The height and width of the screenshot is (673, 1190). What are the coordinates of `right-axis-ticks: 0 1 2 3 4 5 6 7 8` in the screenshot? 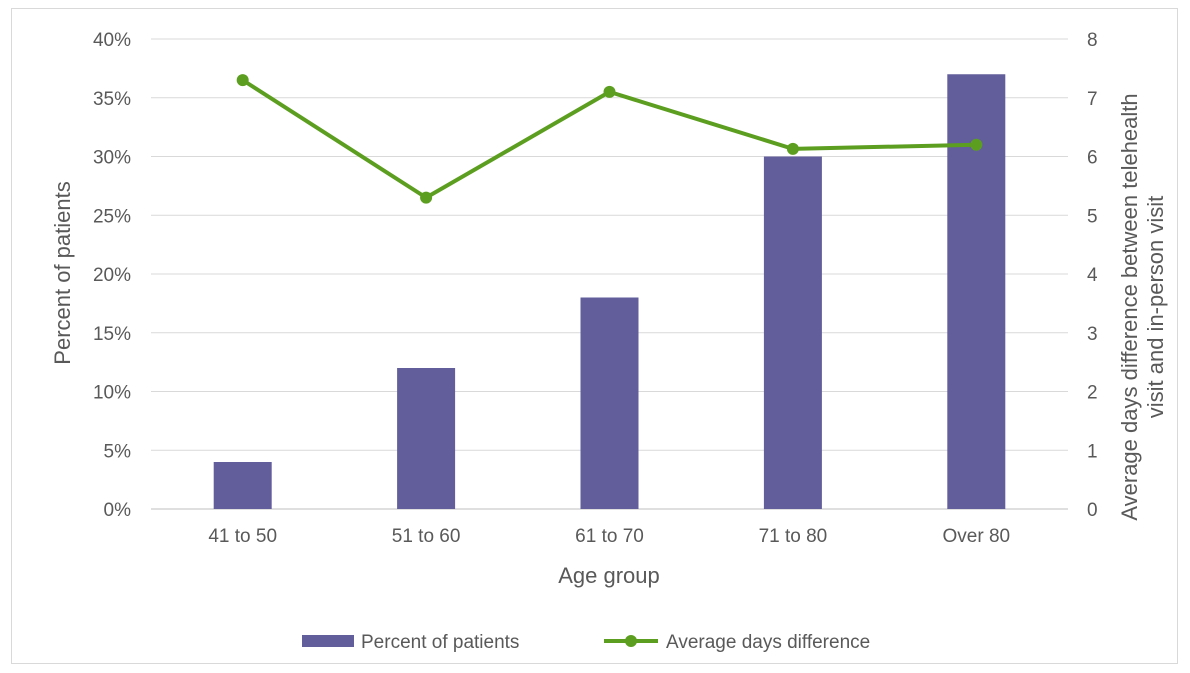 It's located at (1092, 275).